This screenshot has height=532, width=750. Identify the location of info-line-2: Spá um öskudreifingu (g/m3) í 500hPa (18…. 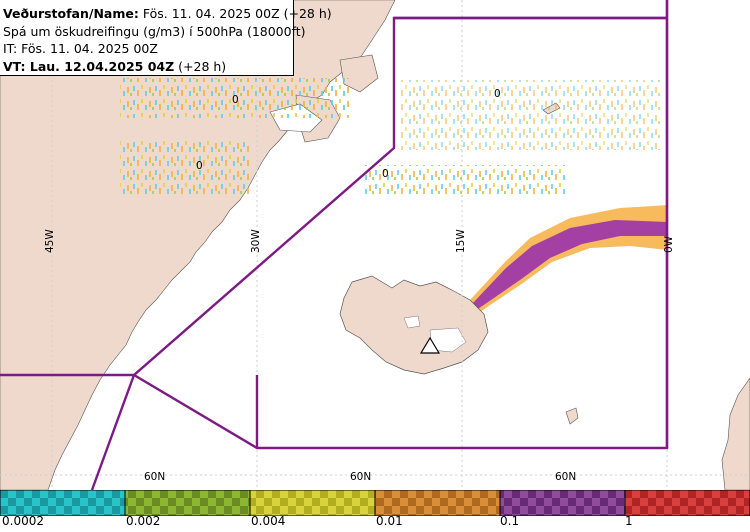
(154, 31).